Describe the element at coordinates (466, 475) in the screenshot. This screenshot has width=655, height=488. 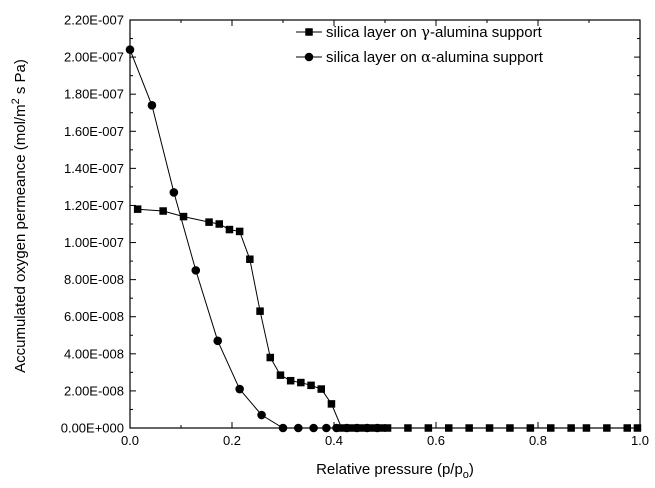
I see `x-axis-title-subscript: o` at that location.